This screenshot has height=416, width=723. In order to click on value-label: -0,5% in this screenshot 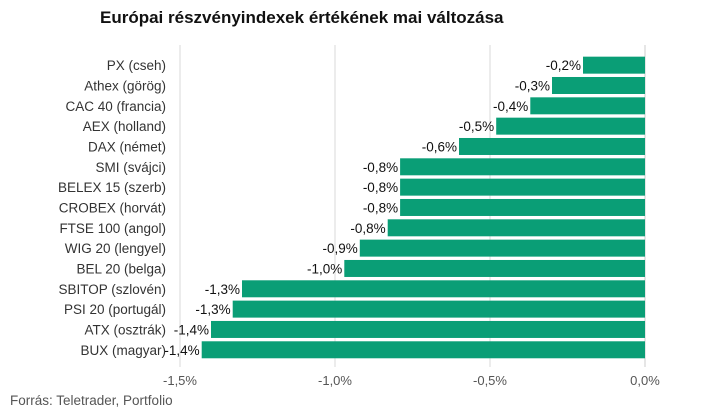, I will do `click(476, 126)`.